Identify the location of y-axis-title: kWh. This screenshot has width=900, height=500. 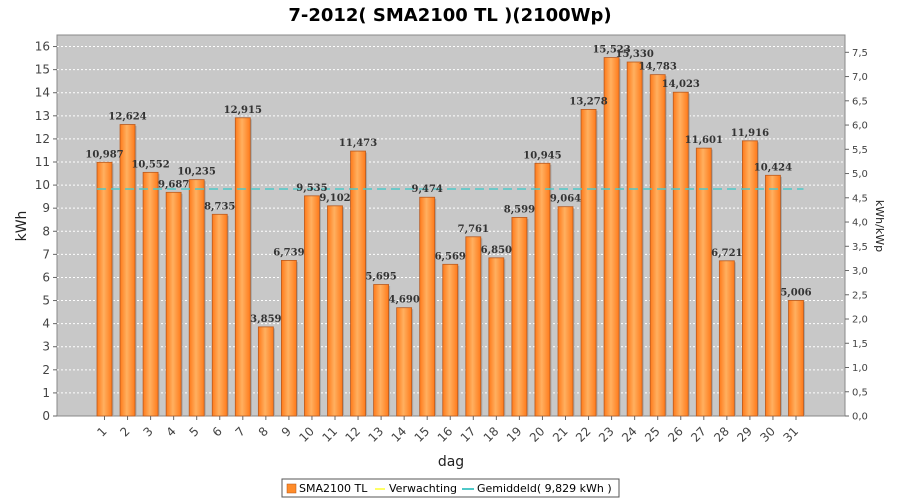
(22, 226).